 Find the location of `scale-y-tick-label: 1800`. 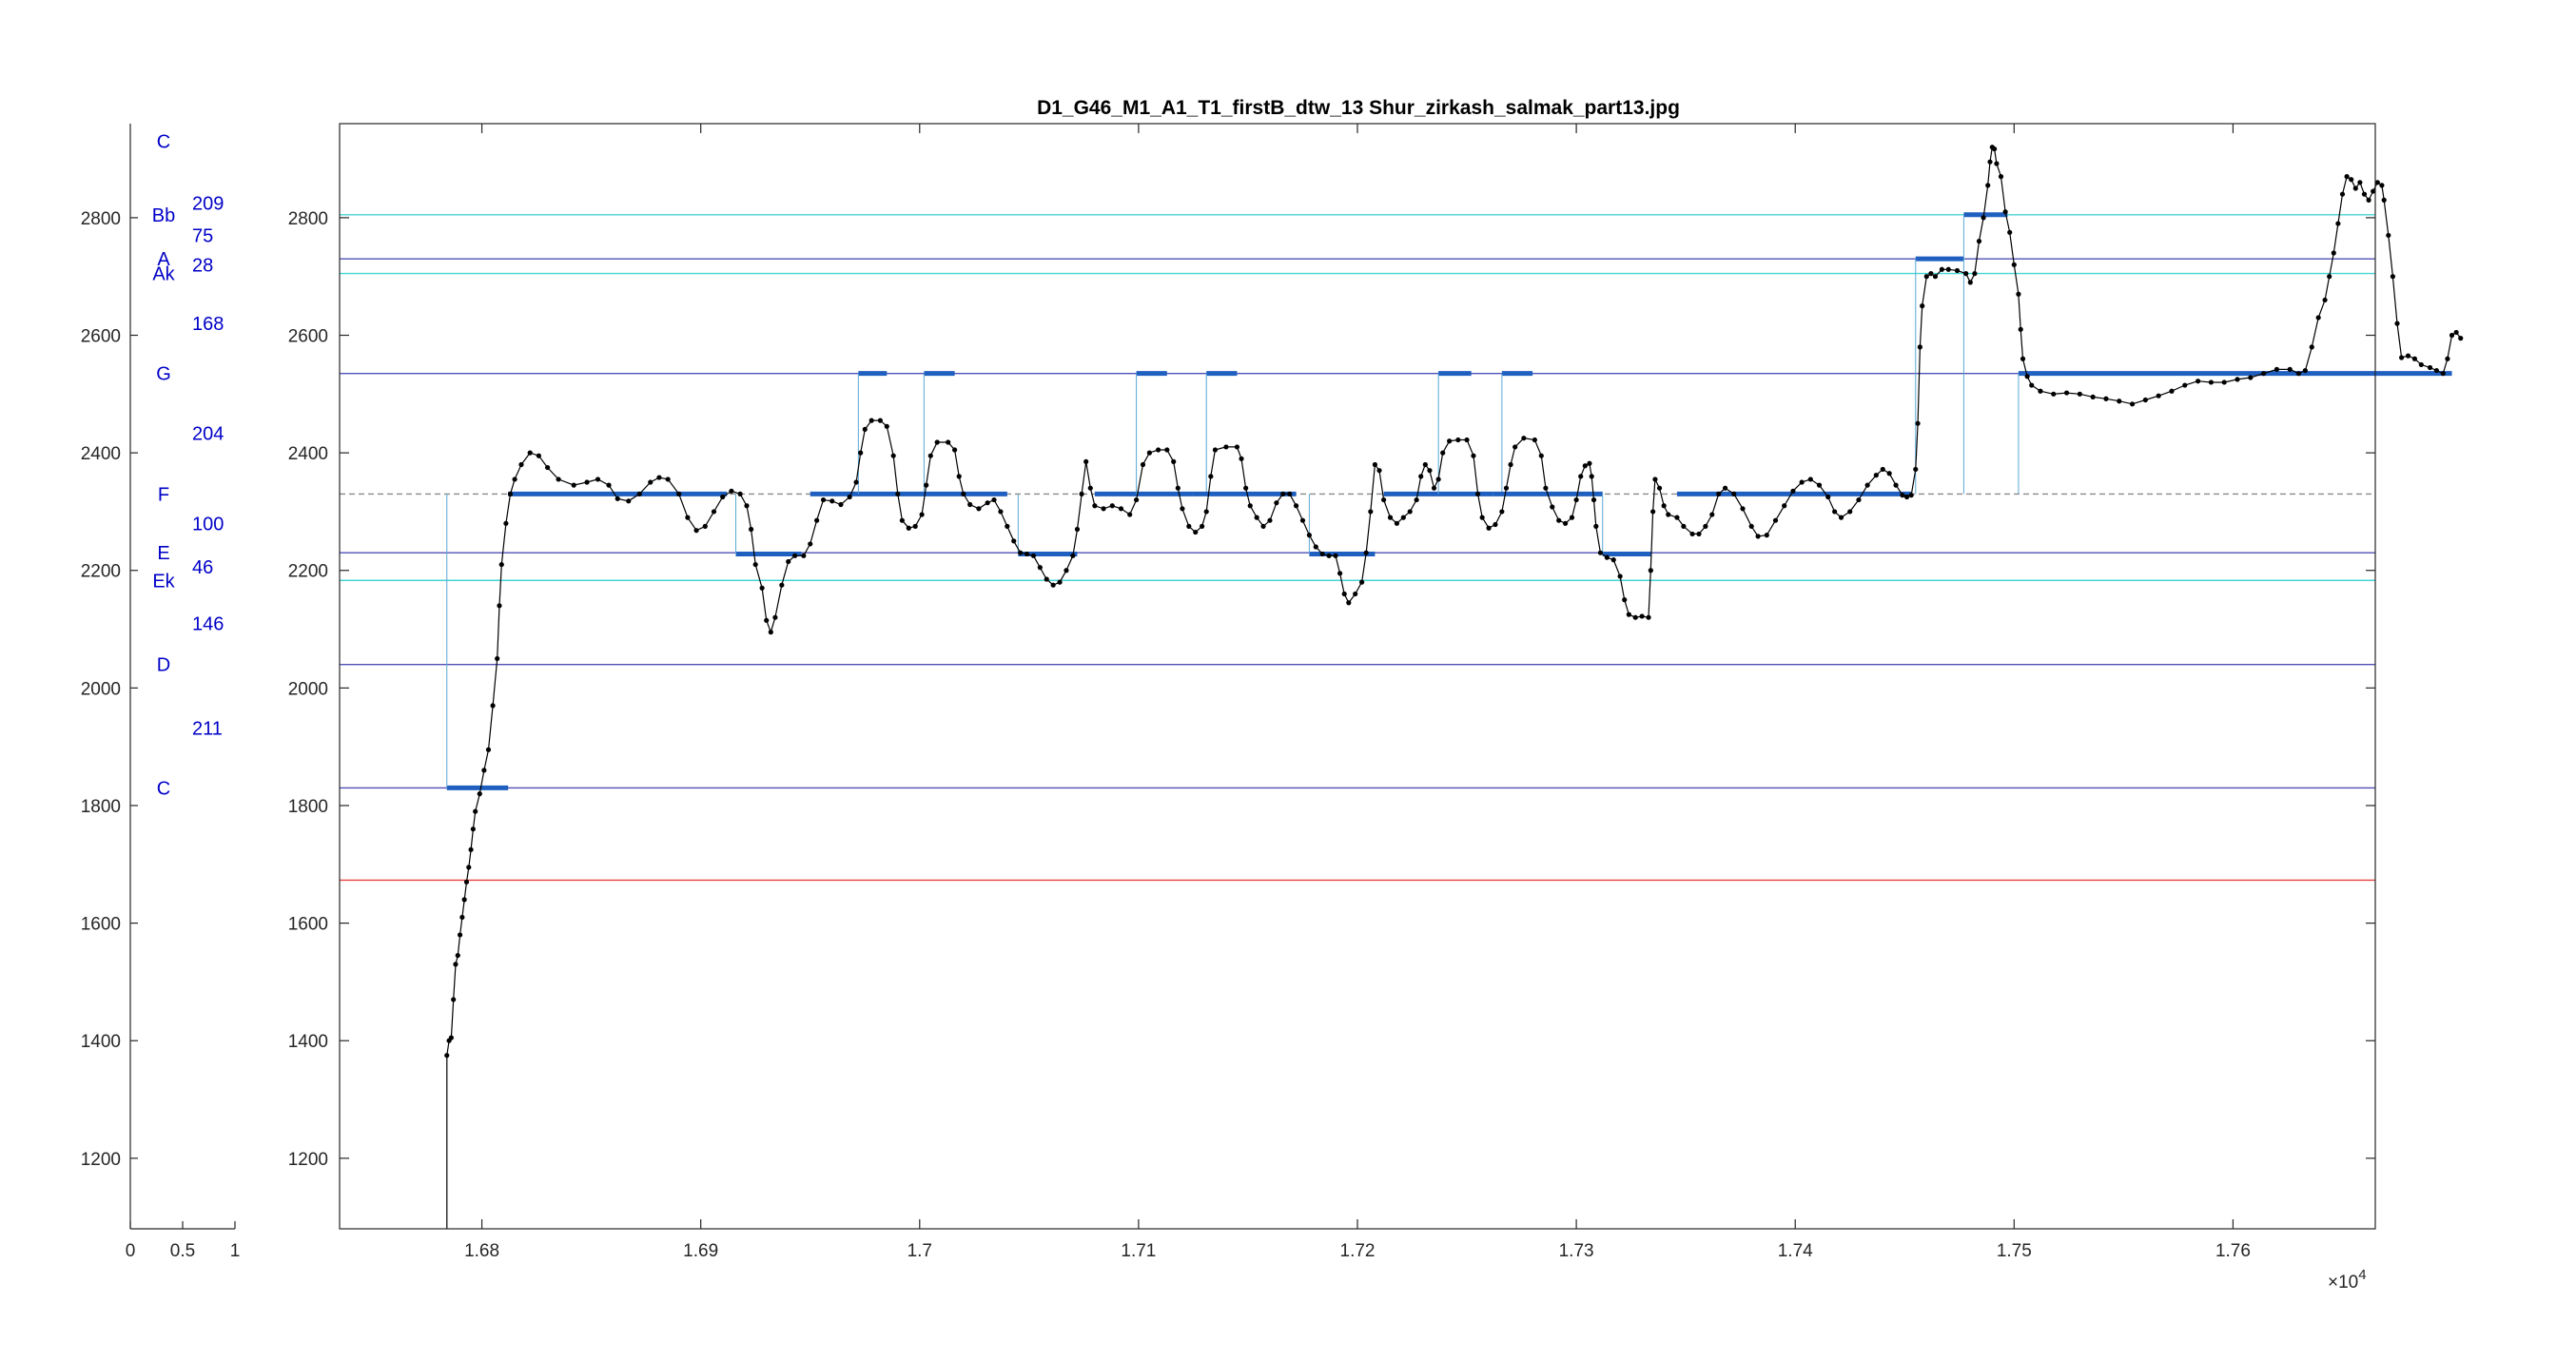

scale-y-tick-label: 1800 is located at coordinates (101, 807).